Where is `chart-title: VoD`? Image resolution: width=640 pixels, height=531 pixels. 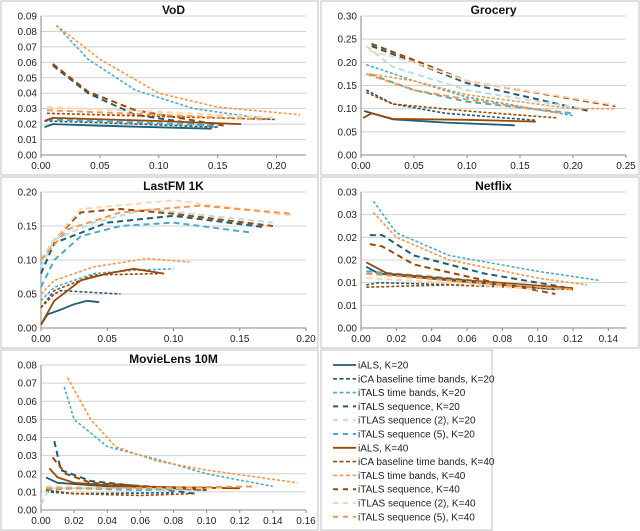 chart-title: VoD is located at coordinates (173, 10).